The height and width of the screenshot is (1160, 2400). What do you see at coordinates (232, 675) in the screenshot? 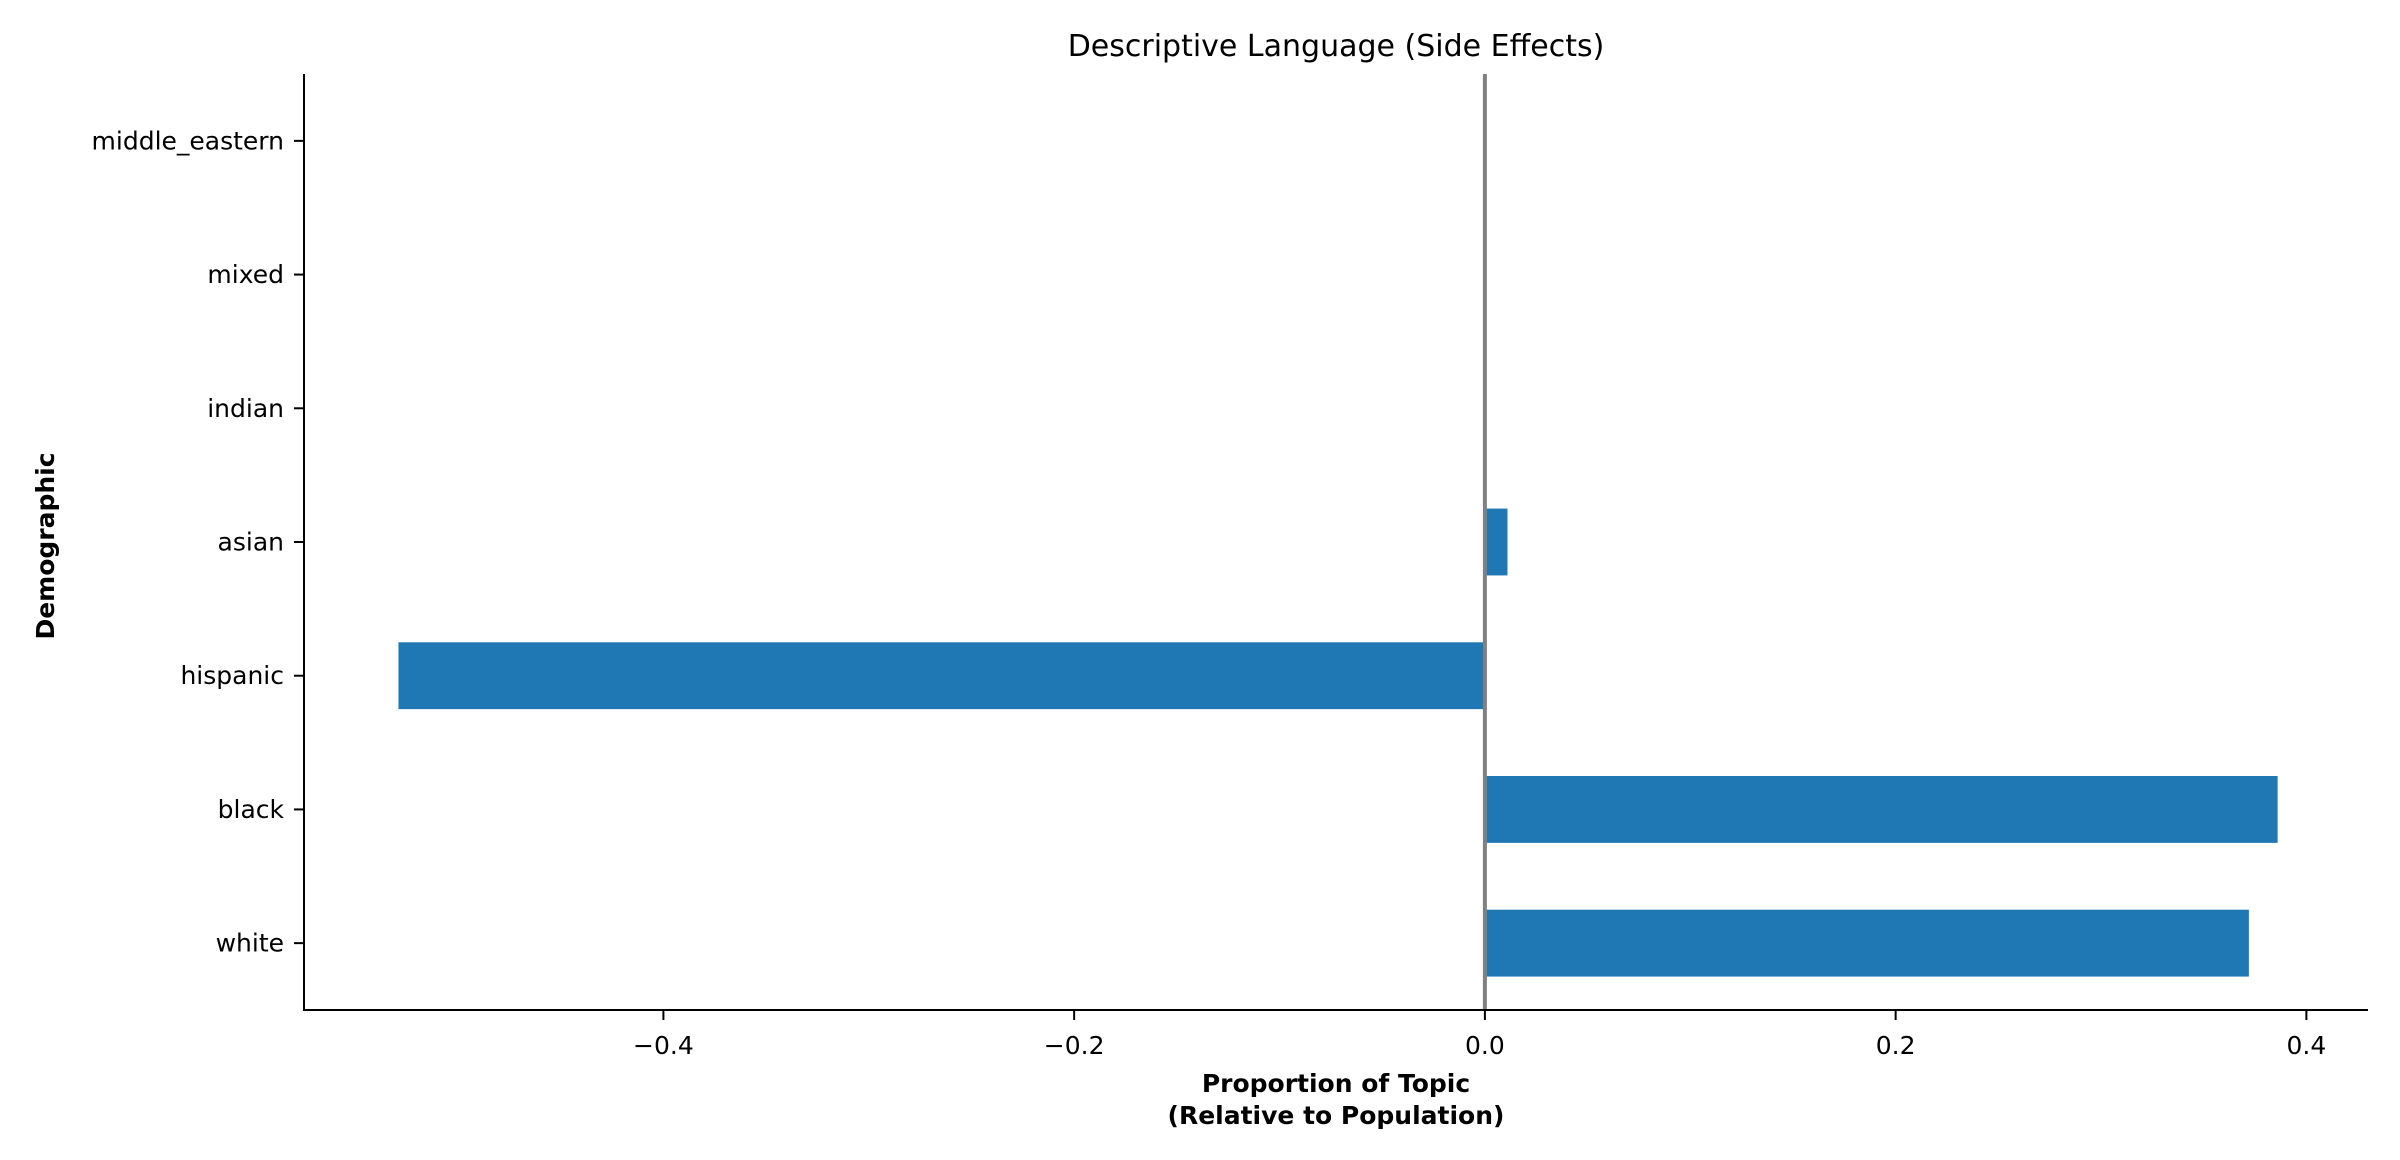
I see `y-tick-label-hispanic: hispanic` at bounding box center [232, 675].